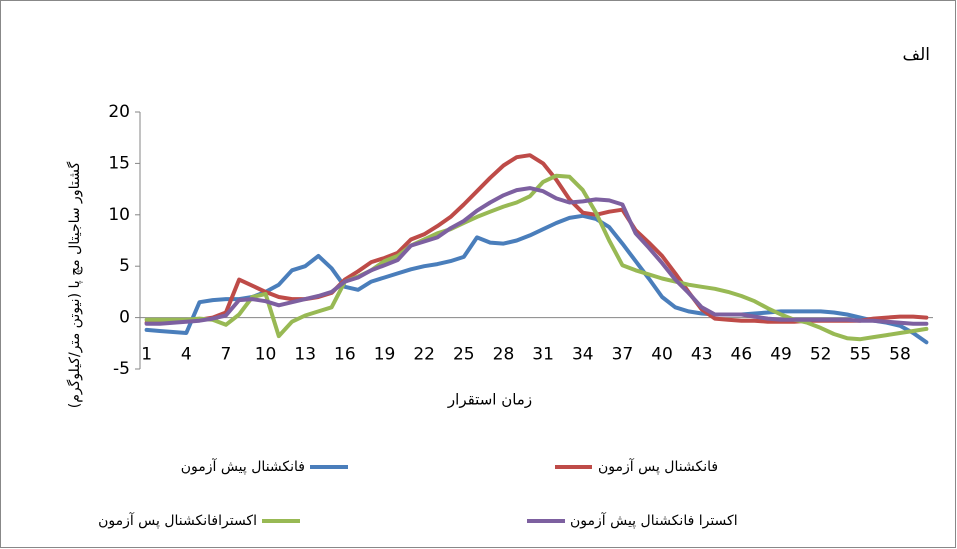  I want to click on x-tick-label: 43, so click(702, 355).